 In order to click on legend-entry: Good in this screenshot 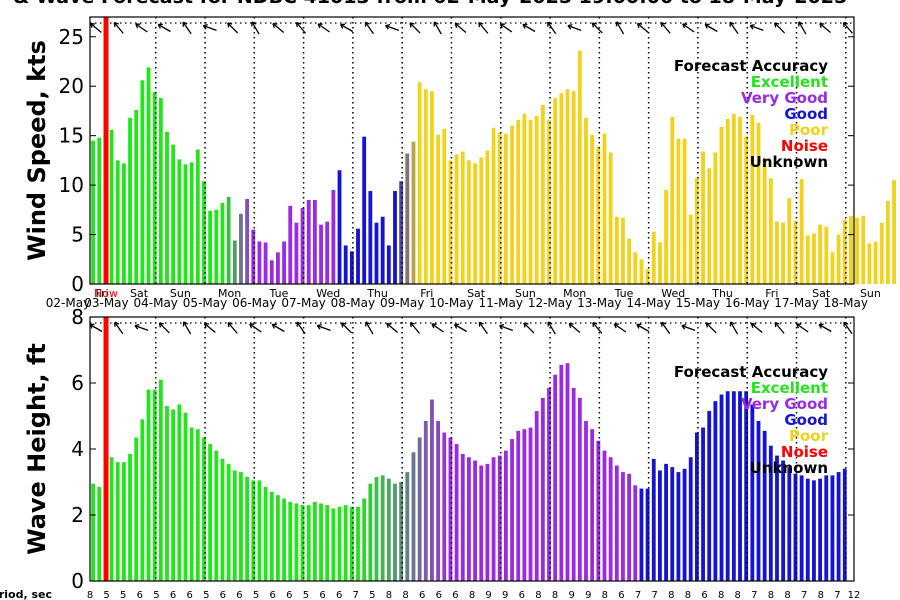, I will do `click(806, 420)`.